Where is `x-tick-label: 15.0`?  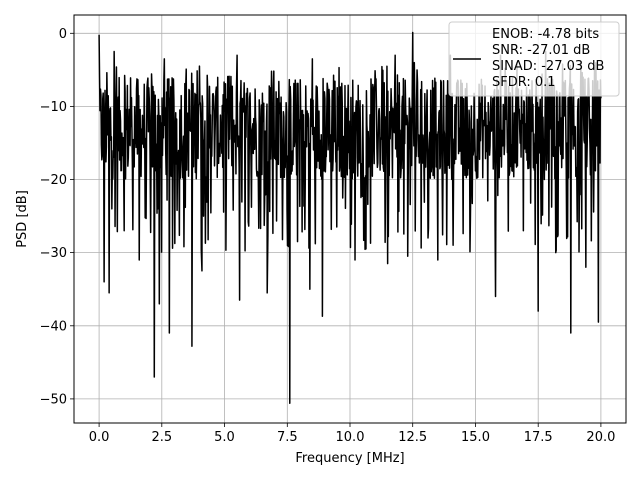
x-tick-label: 15.0 is located at coordinates (475, 437).